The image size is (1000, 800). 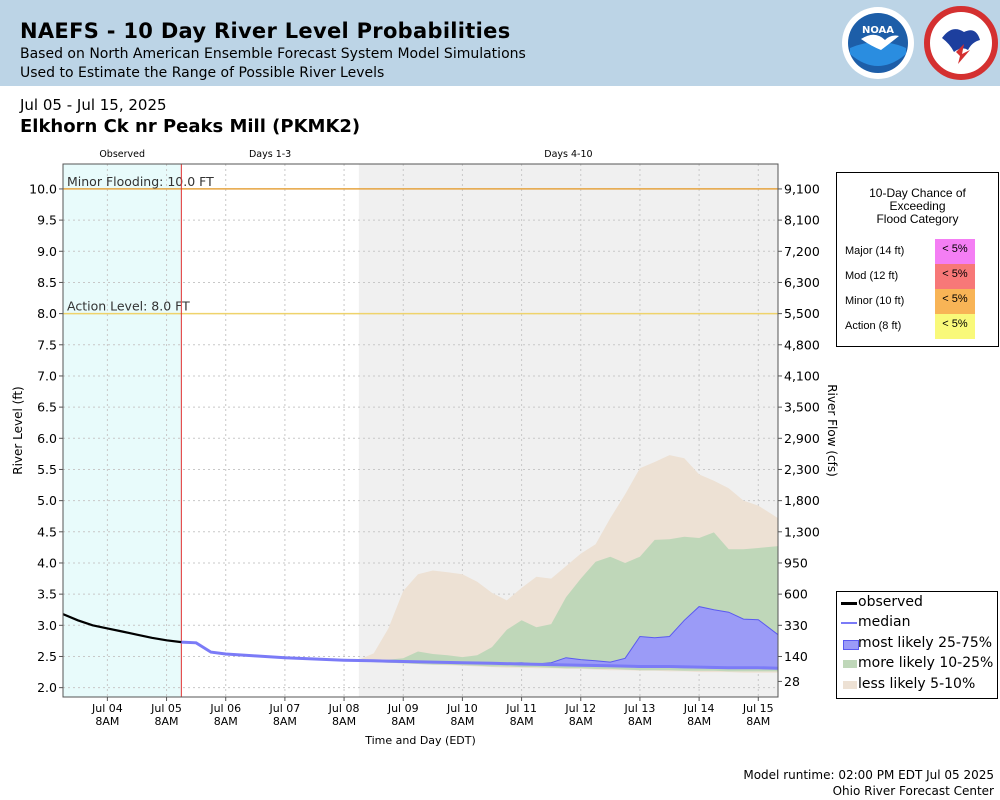 I want to click on legend-item-5-10: less likely 5-10%, so click(x=917, y=685).